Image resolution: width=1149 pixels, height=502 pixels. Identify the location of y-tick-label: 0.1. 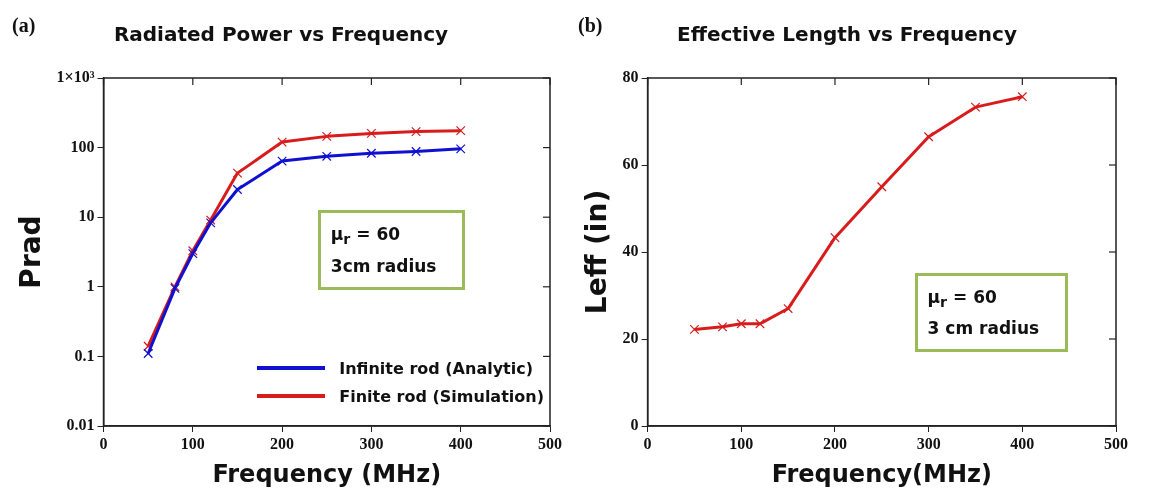
(84, 355).